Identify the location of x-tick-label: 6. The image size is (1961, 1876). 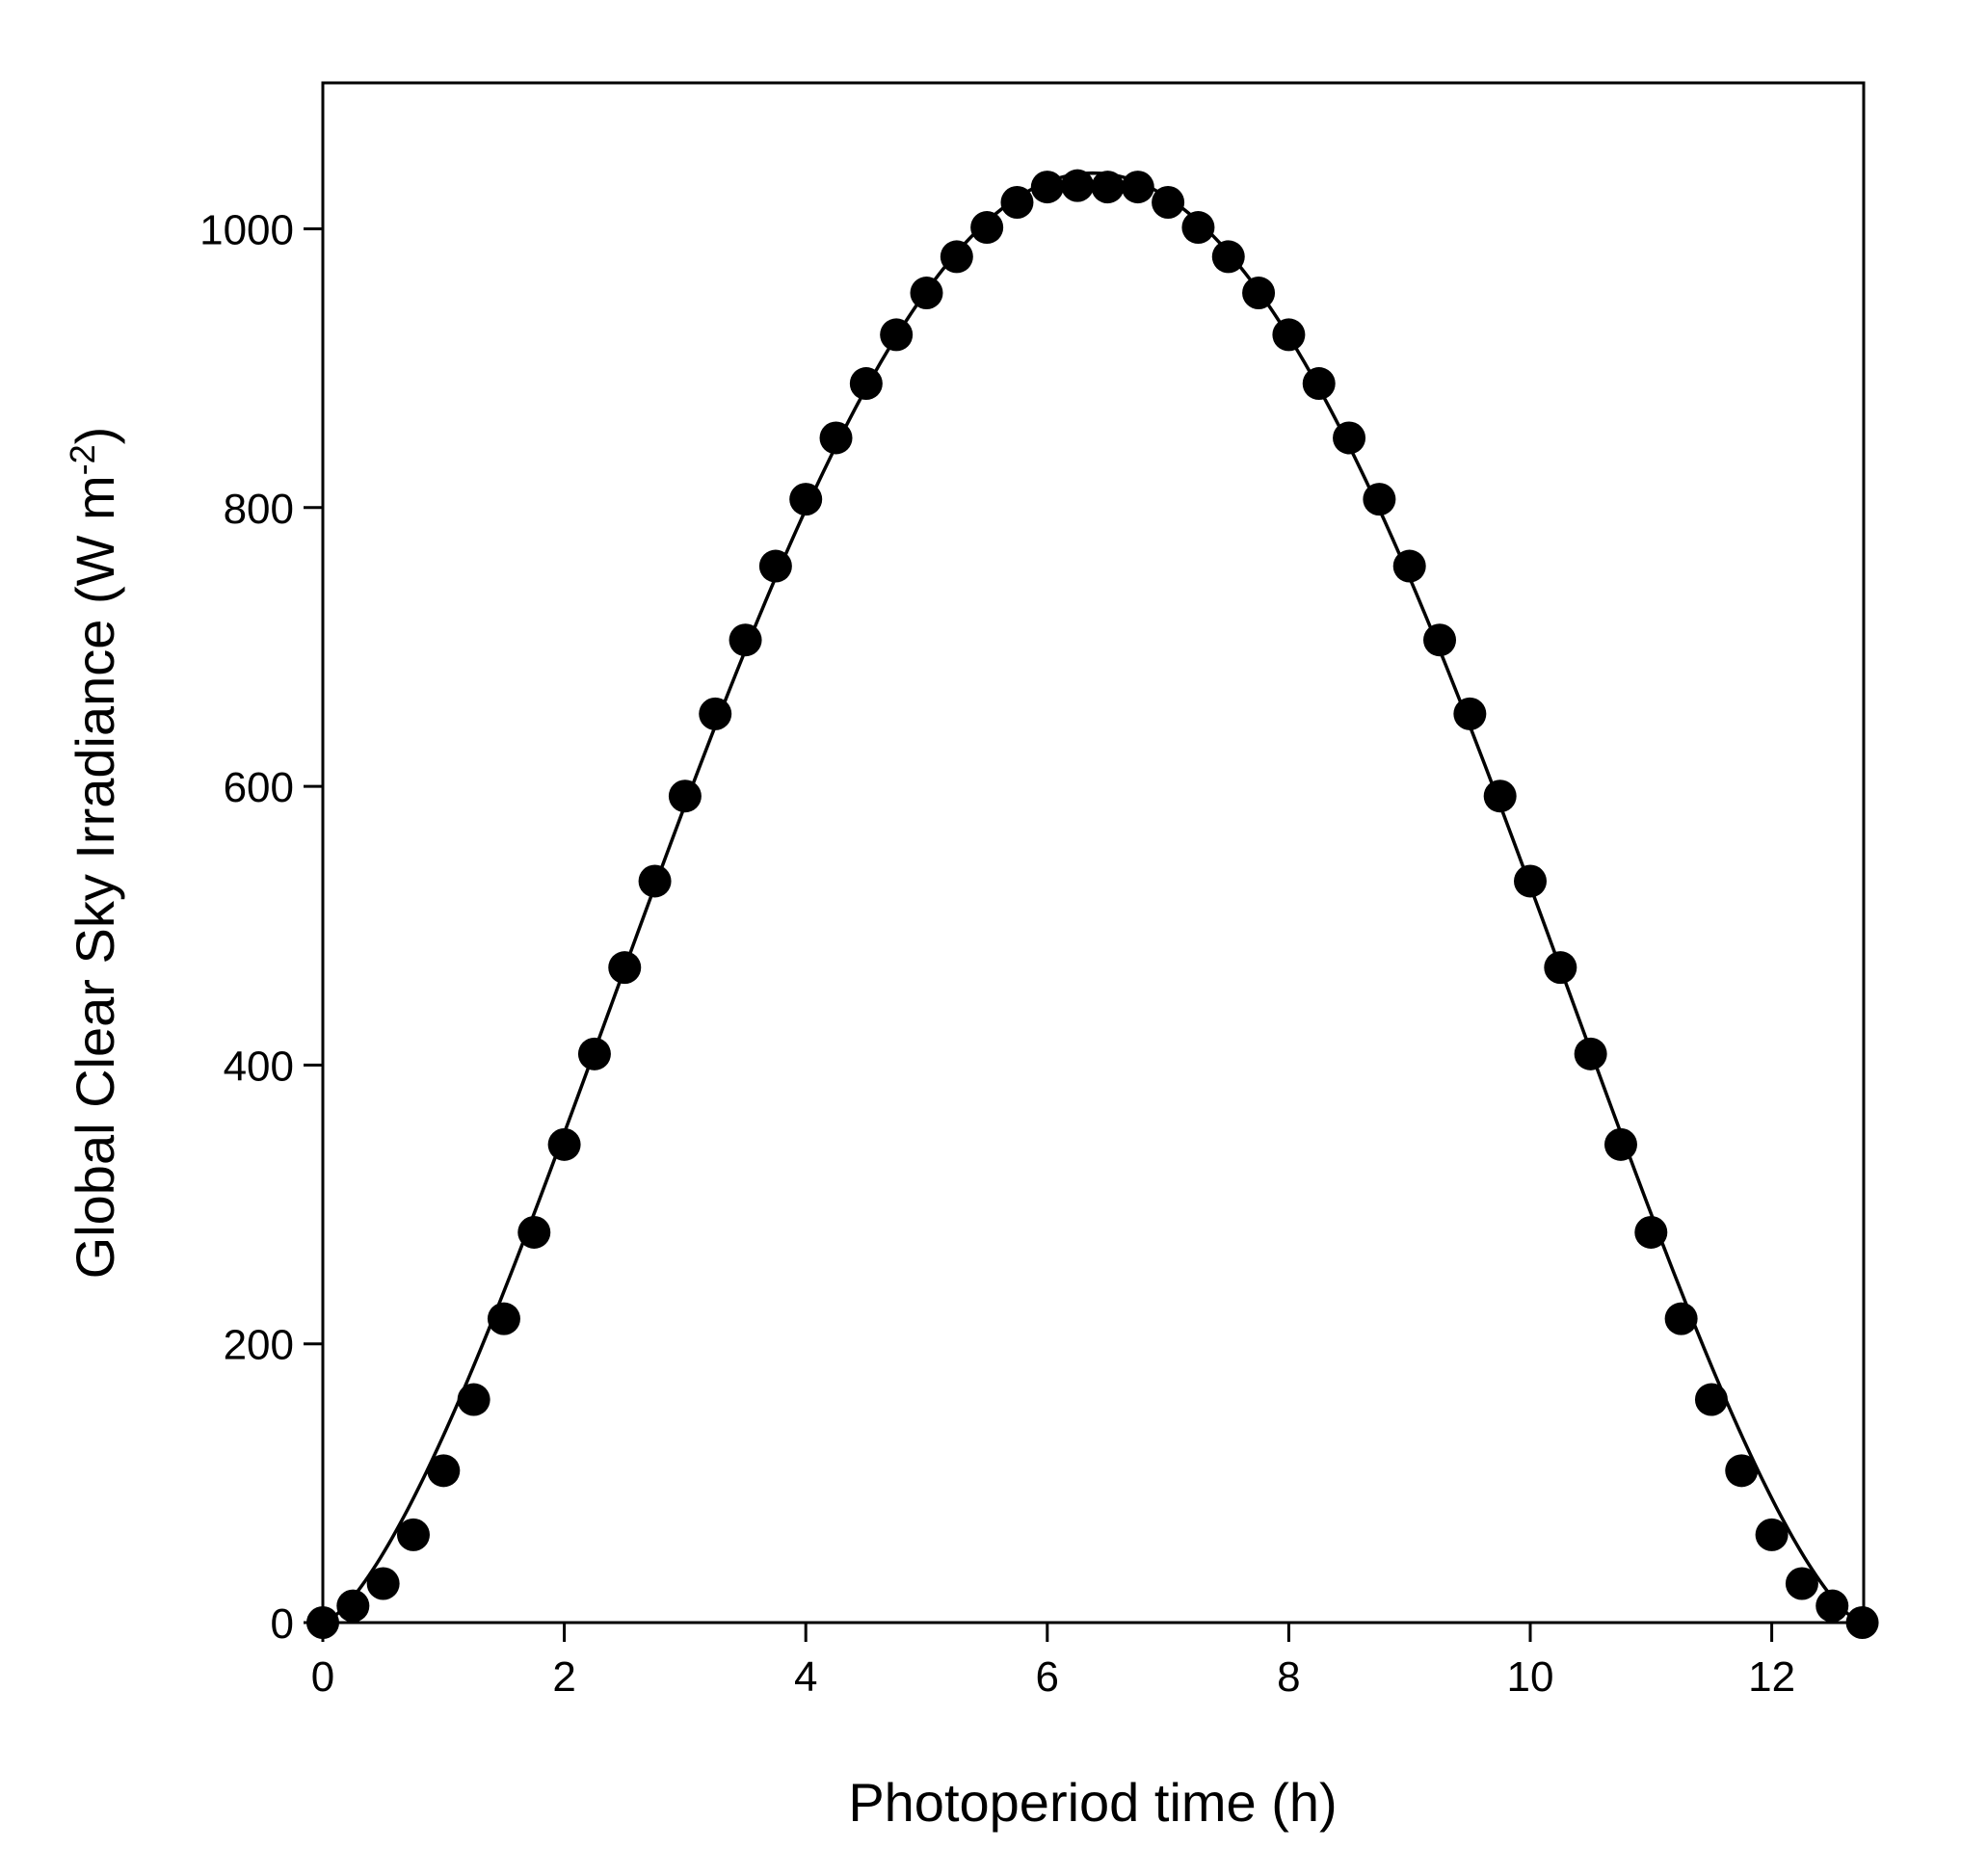
(1047, 1677).